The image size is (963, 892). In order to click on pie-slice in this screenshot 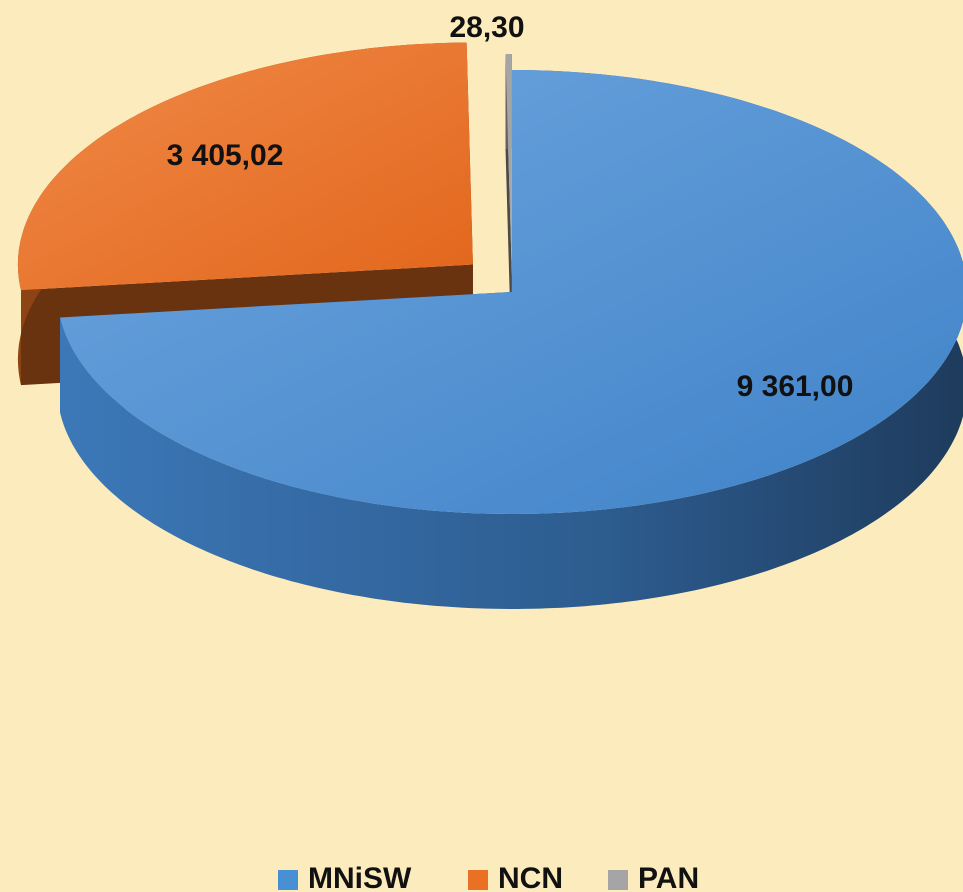, I will do `click(508, 212)`.